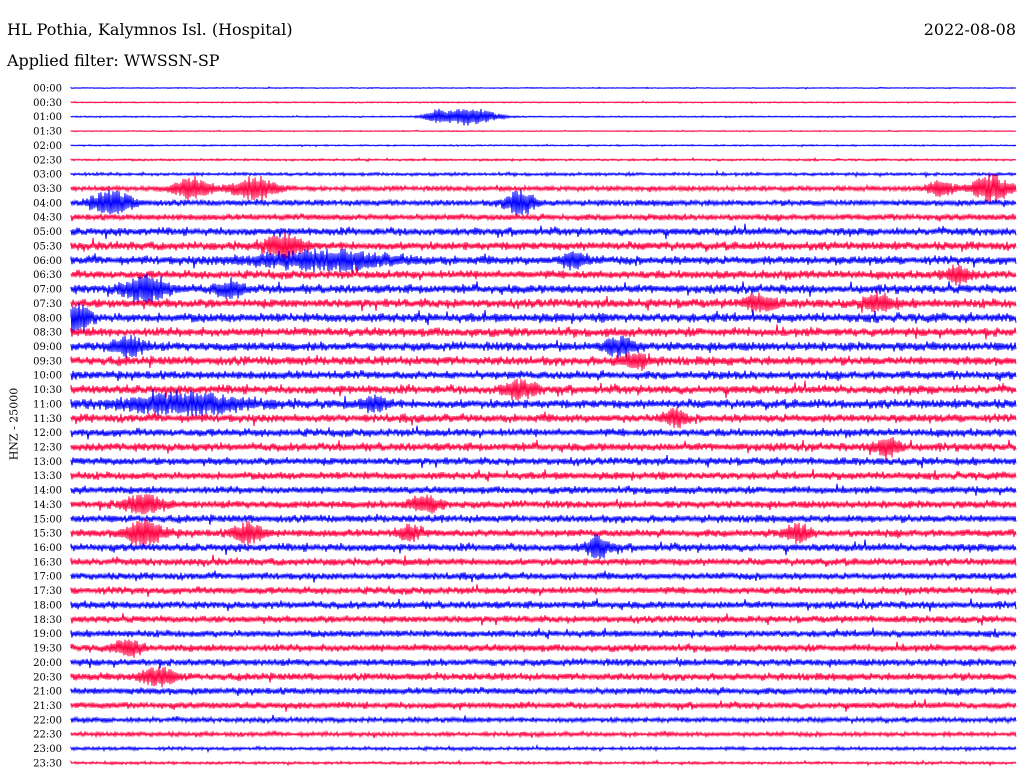 The height and width of the screenshot is (780, 1024). I want to click on time-label: 02:30, so click(47, 160).